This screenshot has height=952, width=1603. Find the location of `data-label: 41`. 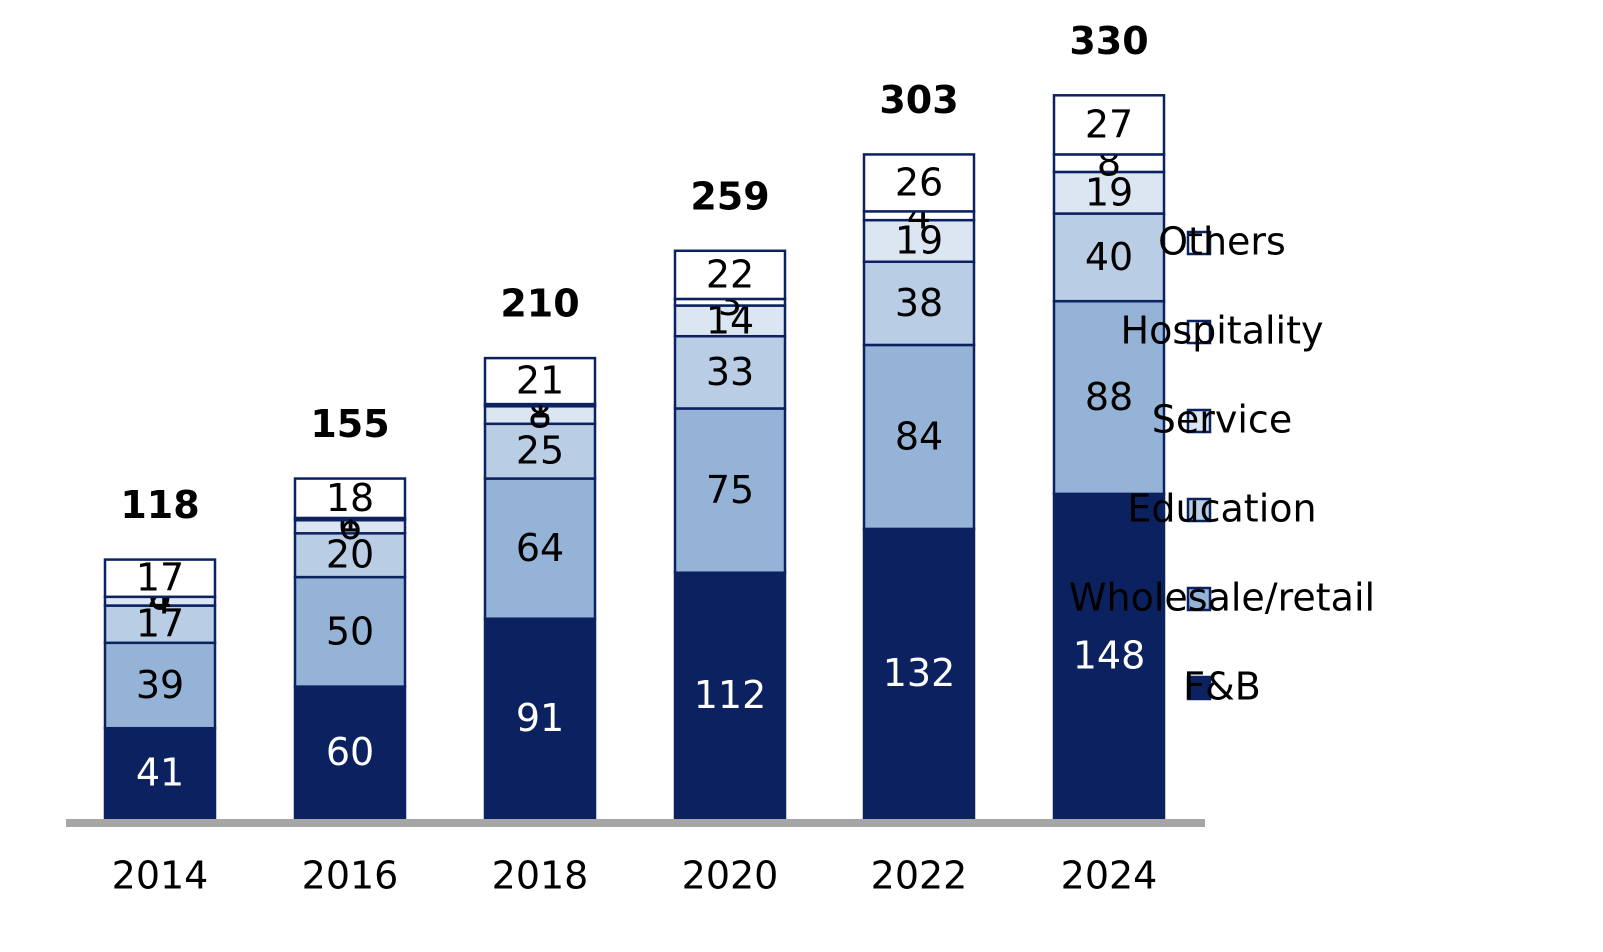

data-label: 41 is located at coordinates (160, 773).